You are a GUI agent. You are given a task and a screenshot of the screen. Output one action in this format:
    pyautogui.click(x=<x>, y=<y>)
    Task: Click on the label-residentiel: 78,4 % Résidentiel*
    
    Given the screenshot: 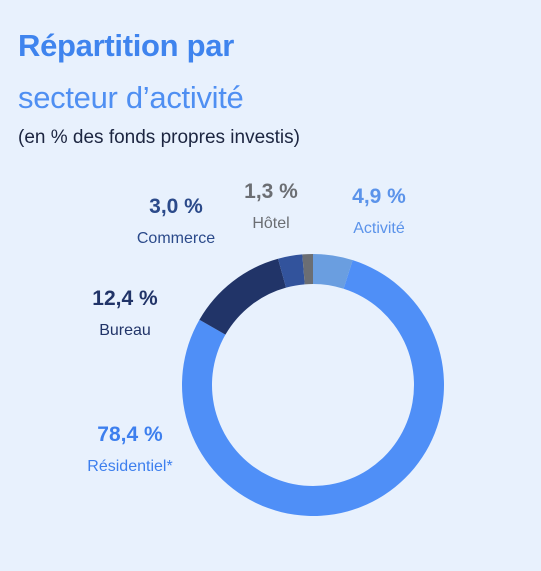 What is the action you would take?
    pyautogui.click(x=130, y=450)
    